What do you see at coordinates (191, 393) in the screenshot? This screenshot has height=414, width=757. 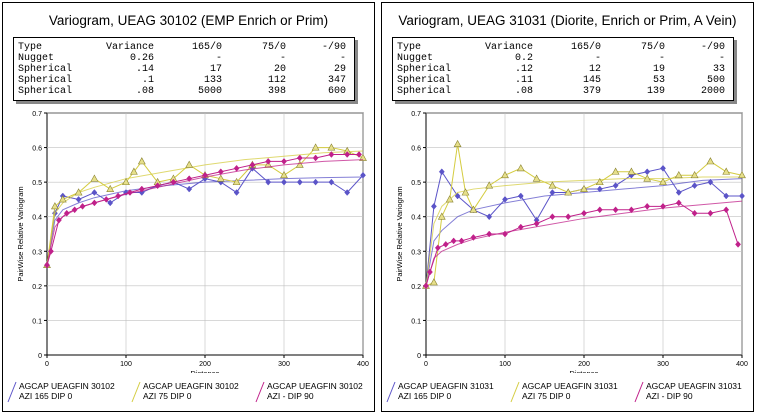 I see `legend-item: AGCAP UEAGFIN 30102 AZI 75 DIP 0` at bounding box center [191, 393].